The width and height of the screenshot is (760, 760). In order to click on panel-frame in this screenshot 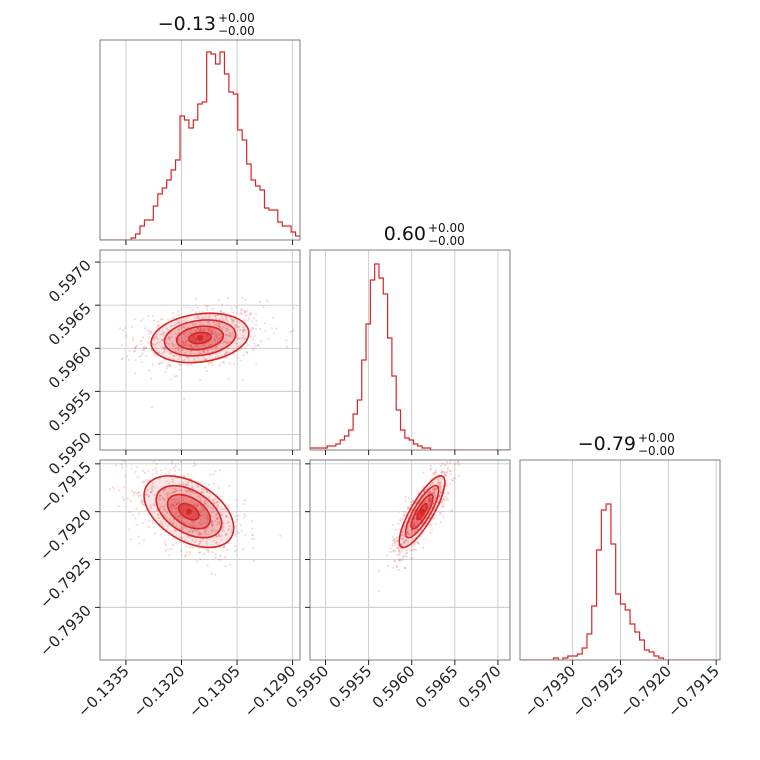, I will do `click(410, 560)`.